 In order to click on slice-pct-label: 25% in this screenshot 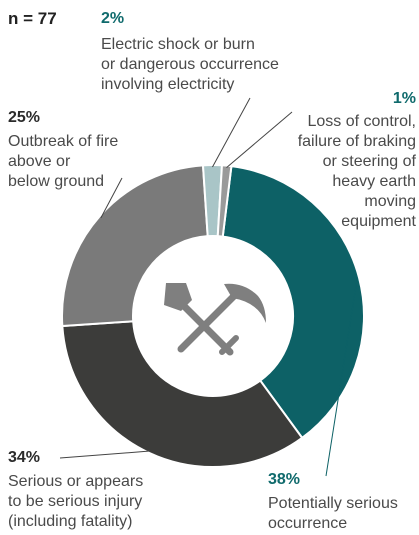, I will do `click(24, 117)`.